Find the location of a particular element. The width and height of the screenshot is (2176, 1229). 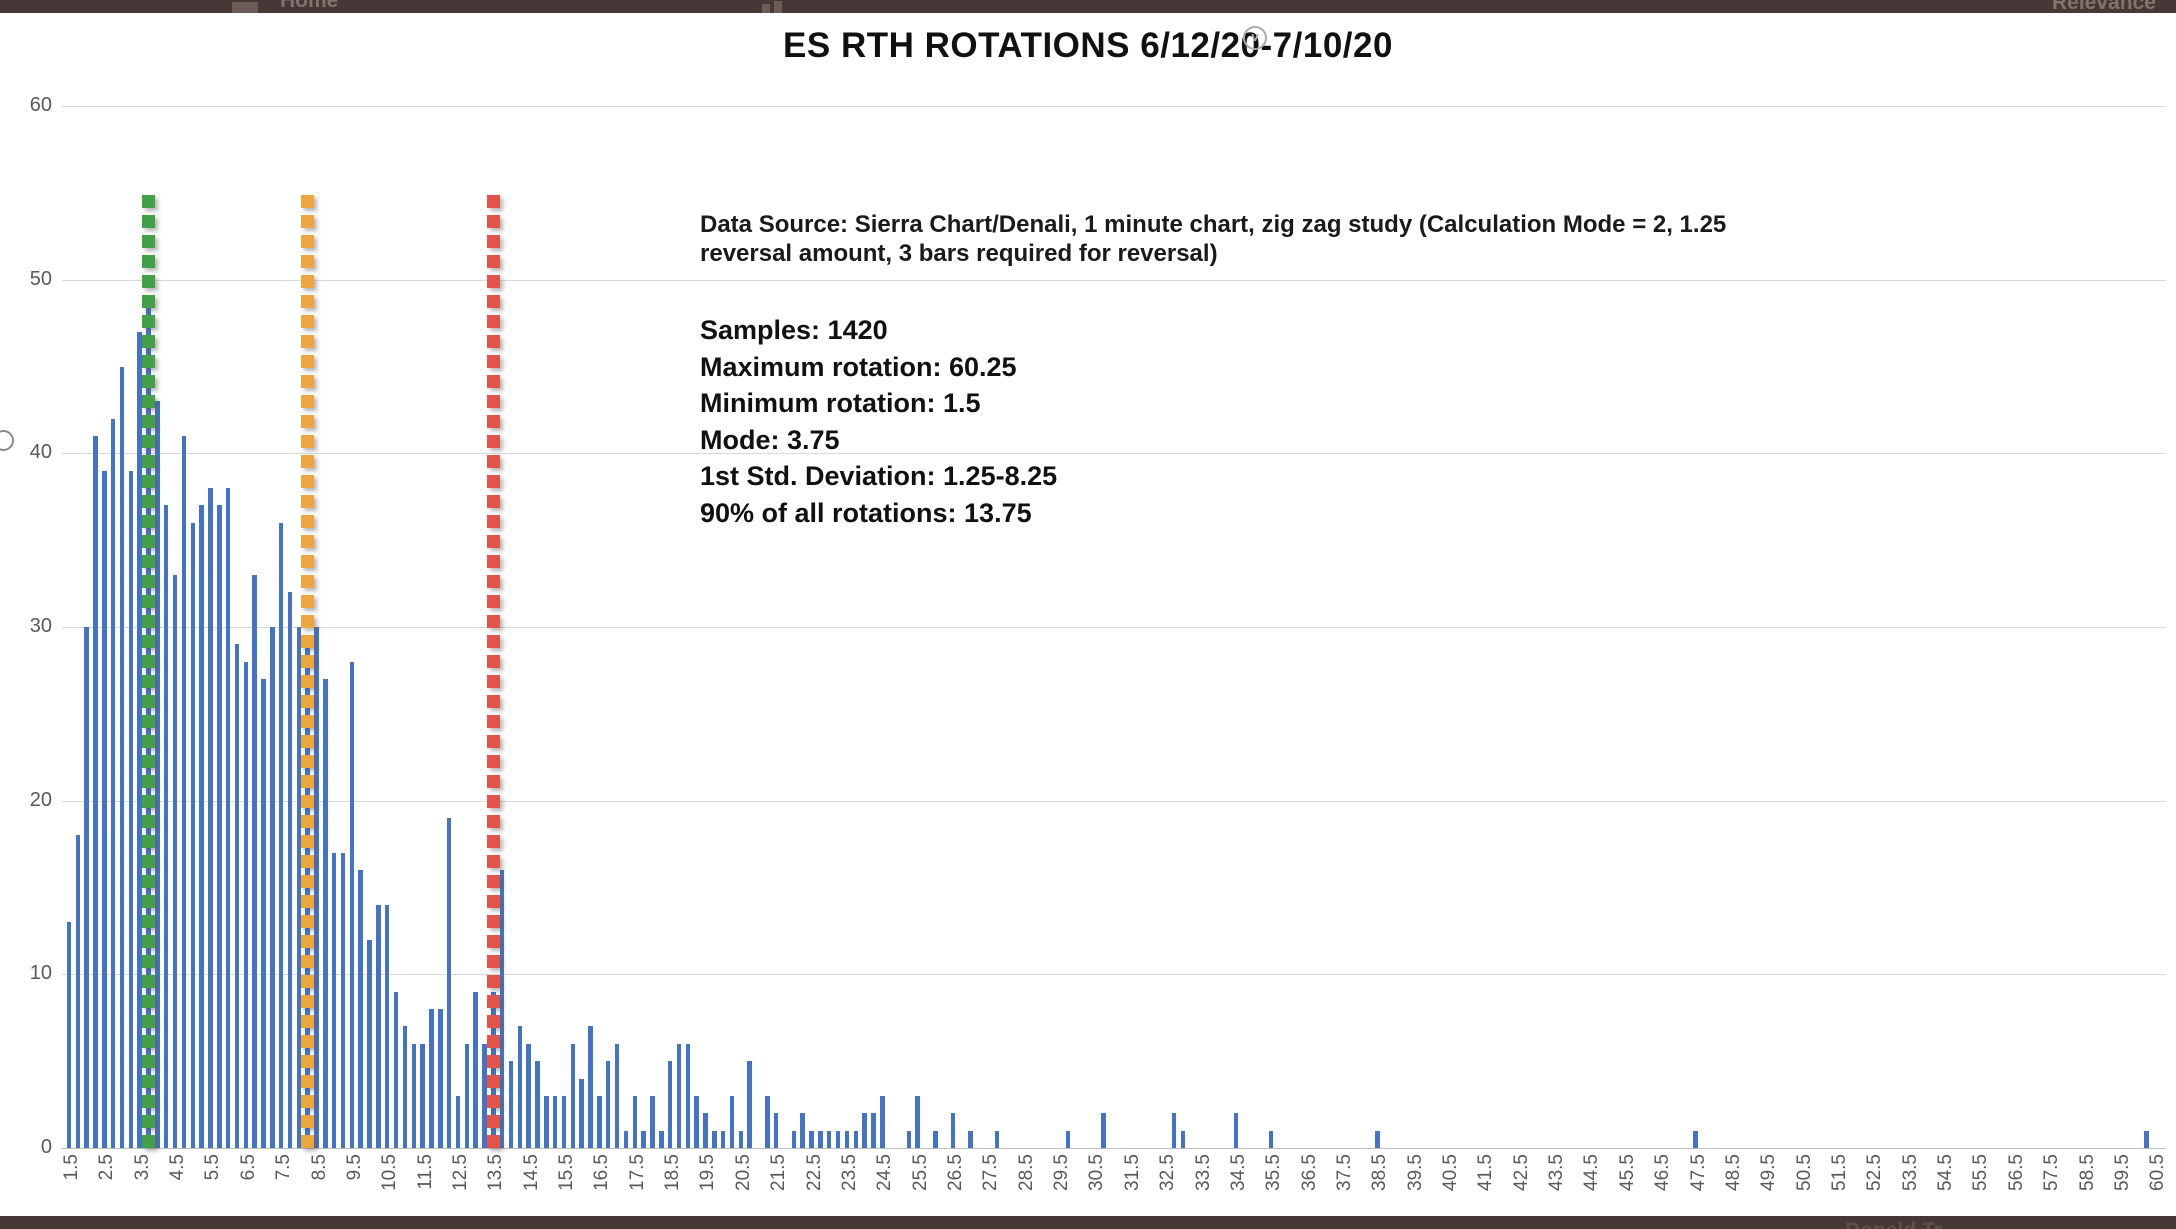

x-tick-label: 60.5 is located at coordinates (2158, 1172).